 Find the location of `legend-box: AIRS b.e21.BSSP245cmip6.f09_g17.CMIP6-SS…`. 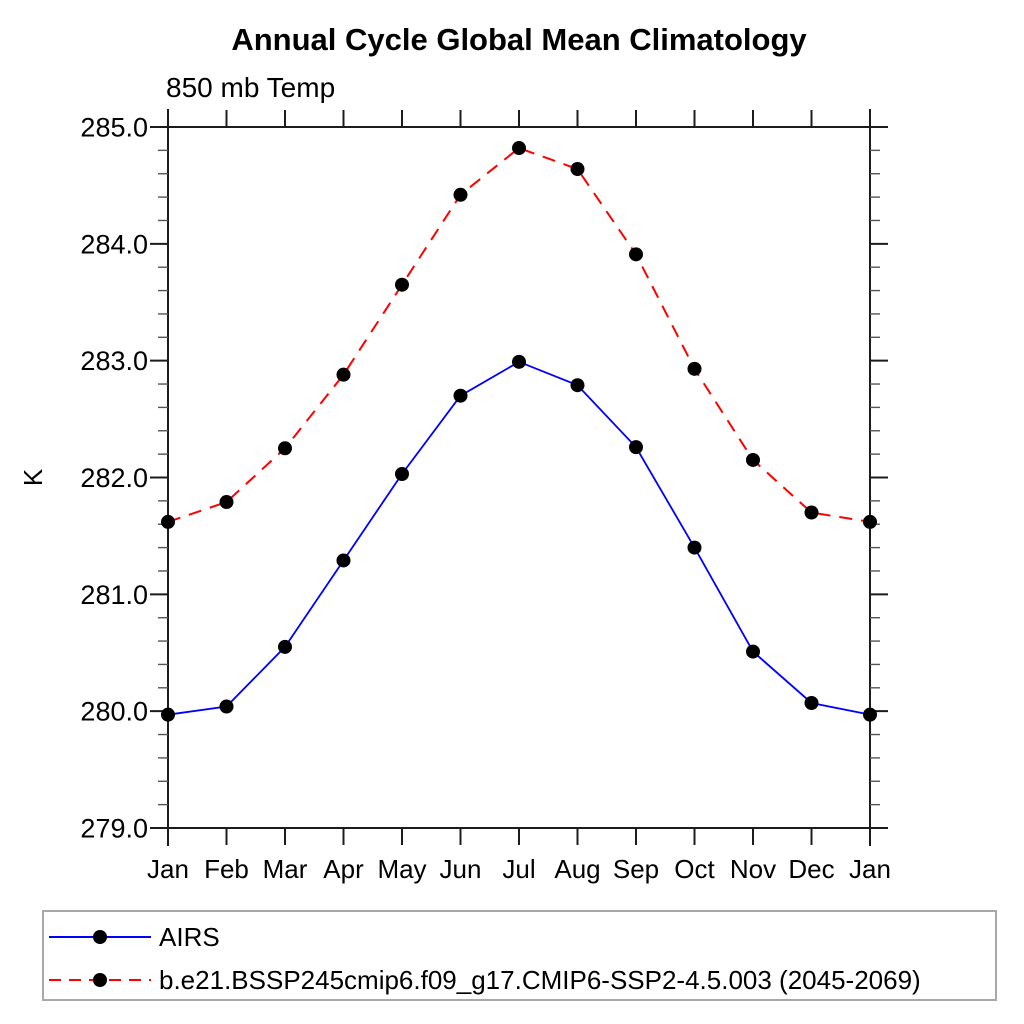

legend-box: AIRS b.e21.BSSP245cmip6.f09_g17.CMIP6-SS… is located at coordinates (519, 955).